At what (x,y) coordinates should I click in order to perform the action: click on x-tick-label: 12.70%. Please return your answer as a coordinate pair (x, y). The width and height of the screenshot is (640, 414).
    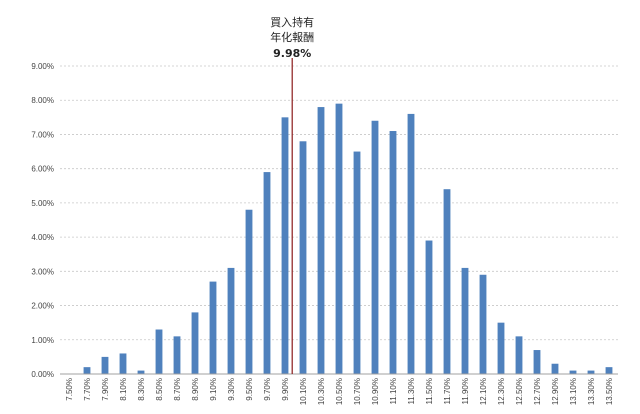
    Looking at the image, I should click on (537, 391).